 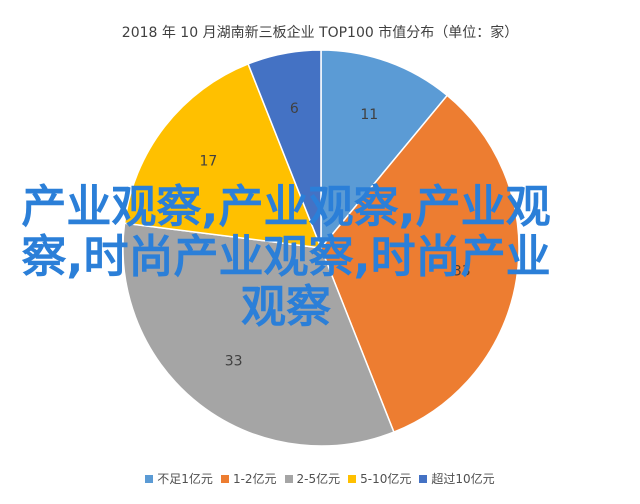 What do you see at coordinates (463, 479) in the screenshot?
I see `legend-label-5: 超过10亿元` at bounding box center [463, 479].